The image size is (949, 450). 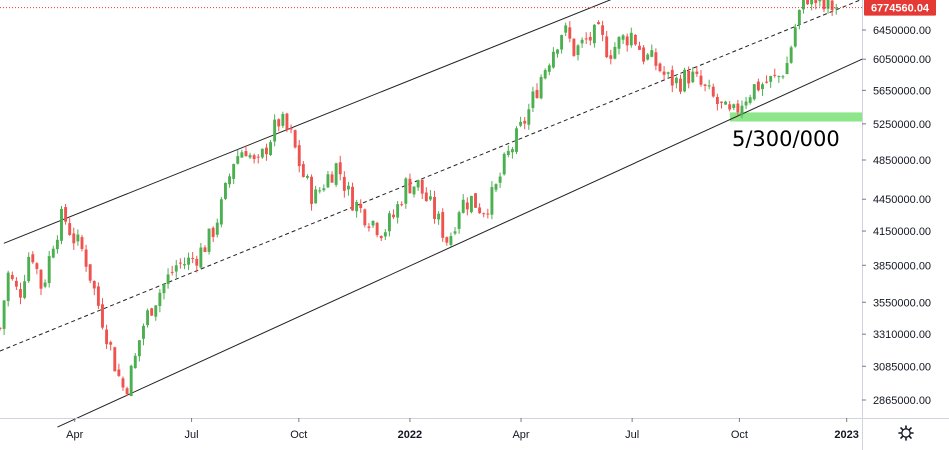 I want to click on gear-icon, so click(x=906, y=433).